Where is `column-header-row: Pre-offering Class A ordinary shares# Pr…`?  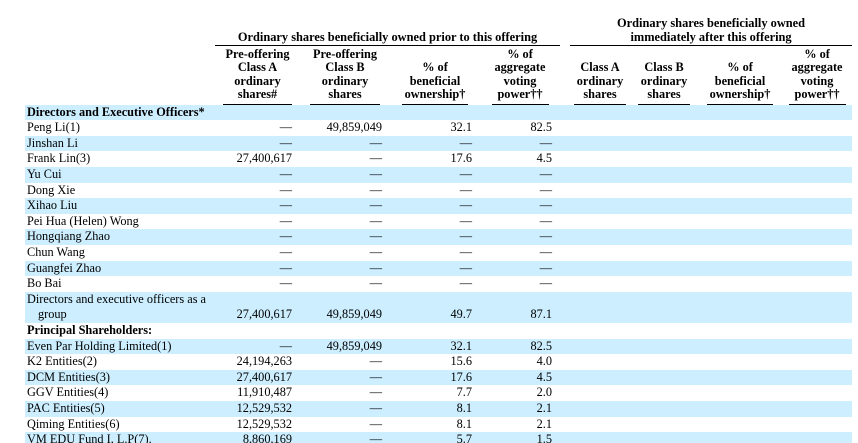
column-header-row: Pre-offering Class A ordinary shares# Pr… is located at coordinates (438, 75).